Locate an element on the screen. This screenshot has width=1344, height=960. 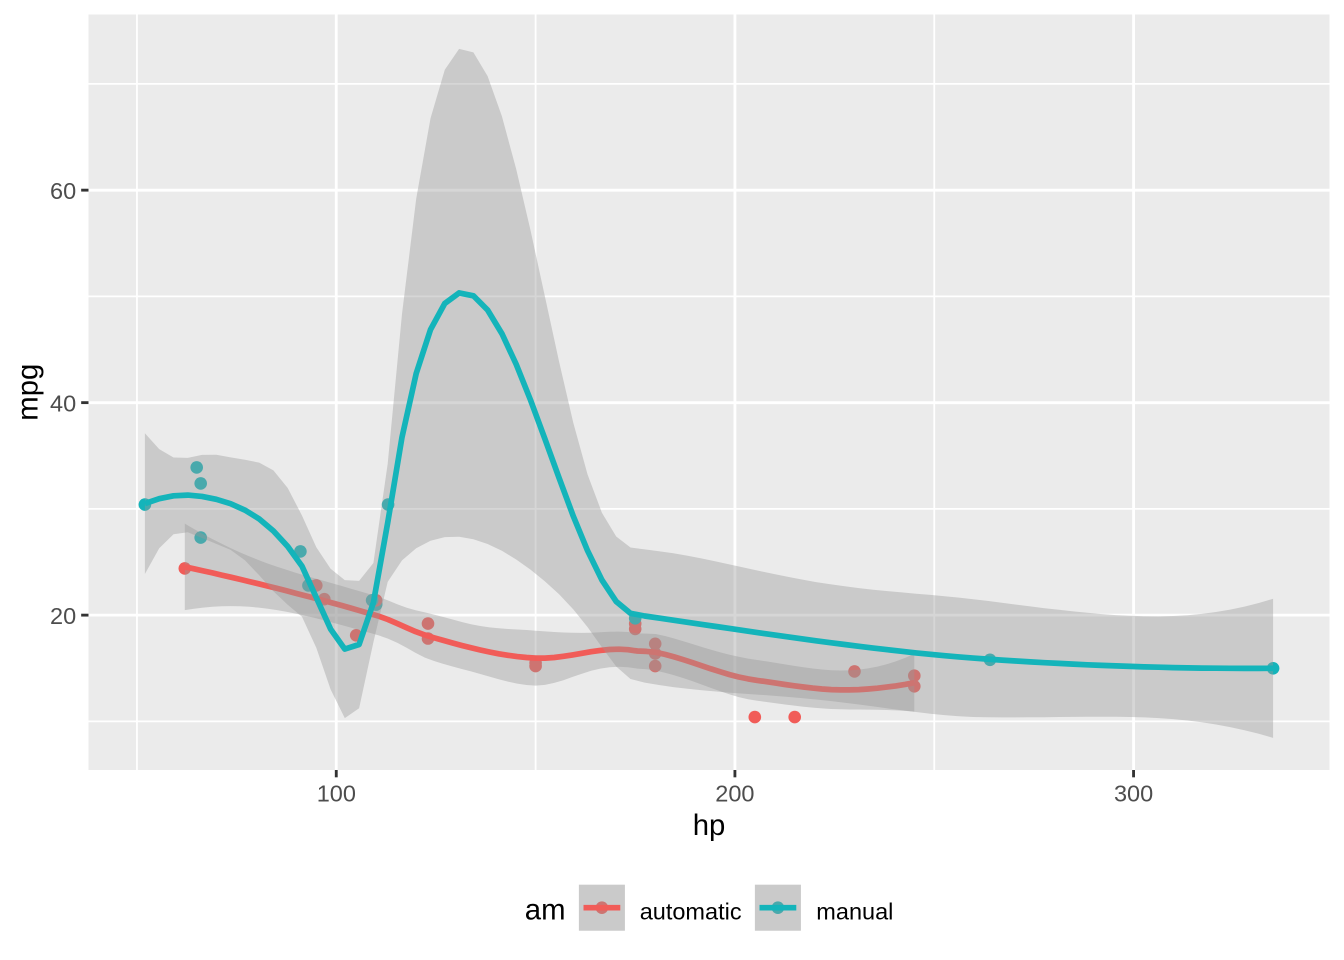
svg-text: automatic is located at coordinates (691, 911).